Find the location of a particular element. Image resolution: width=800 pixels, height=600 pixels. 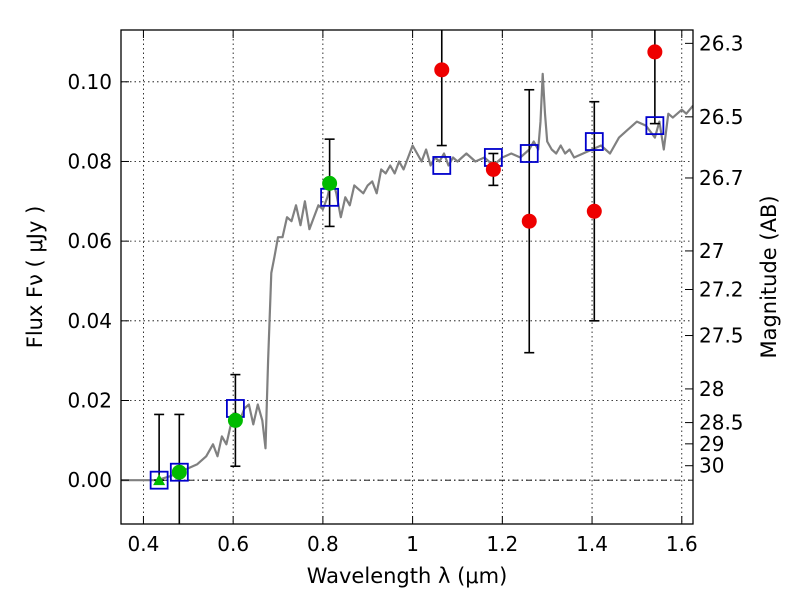

x-tick-label: 0.4 is located at coordinates (144, 544).